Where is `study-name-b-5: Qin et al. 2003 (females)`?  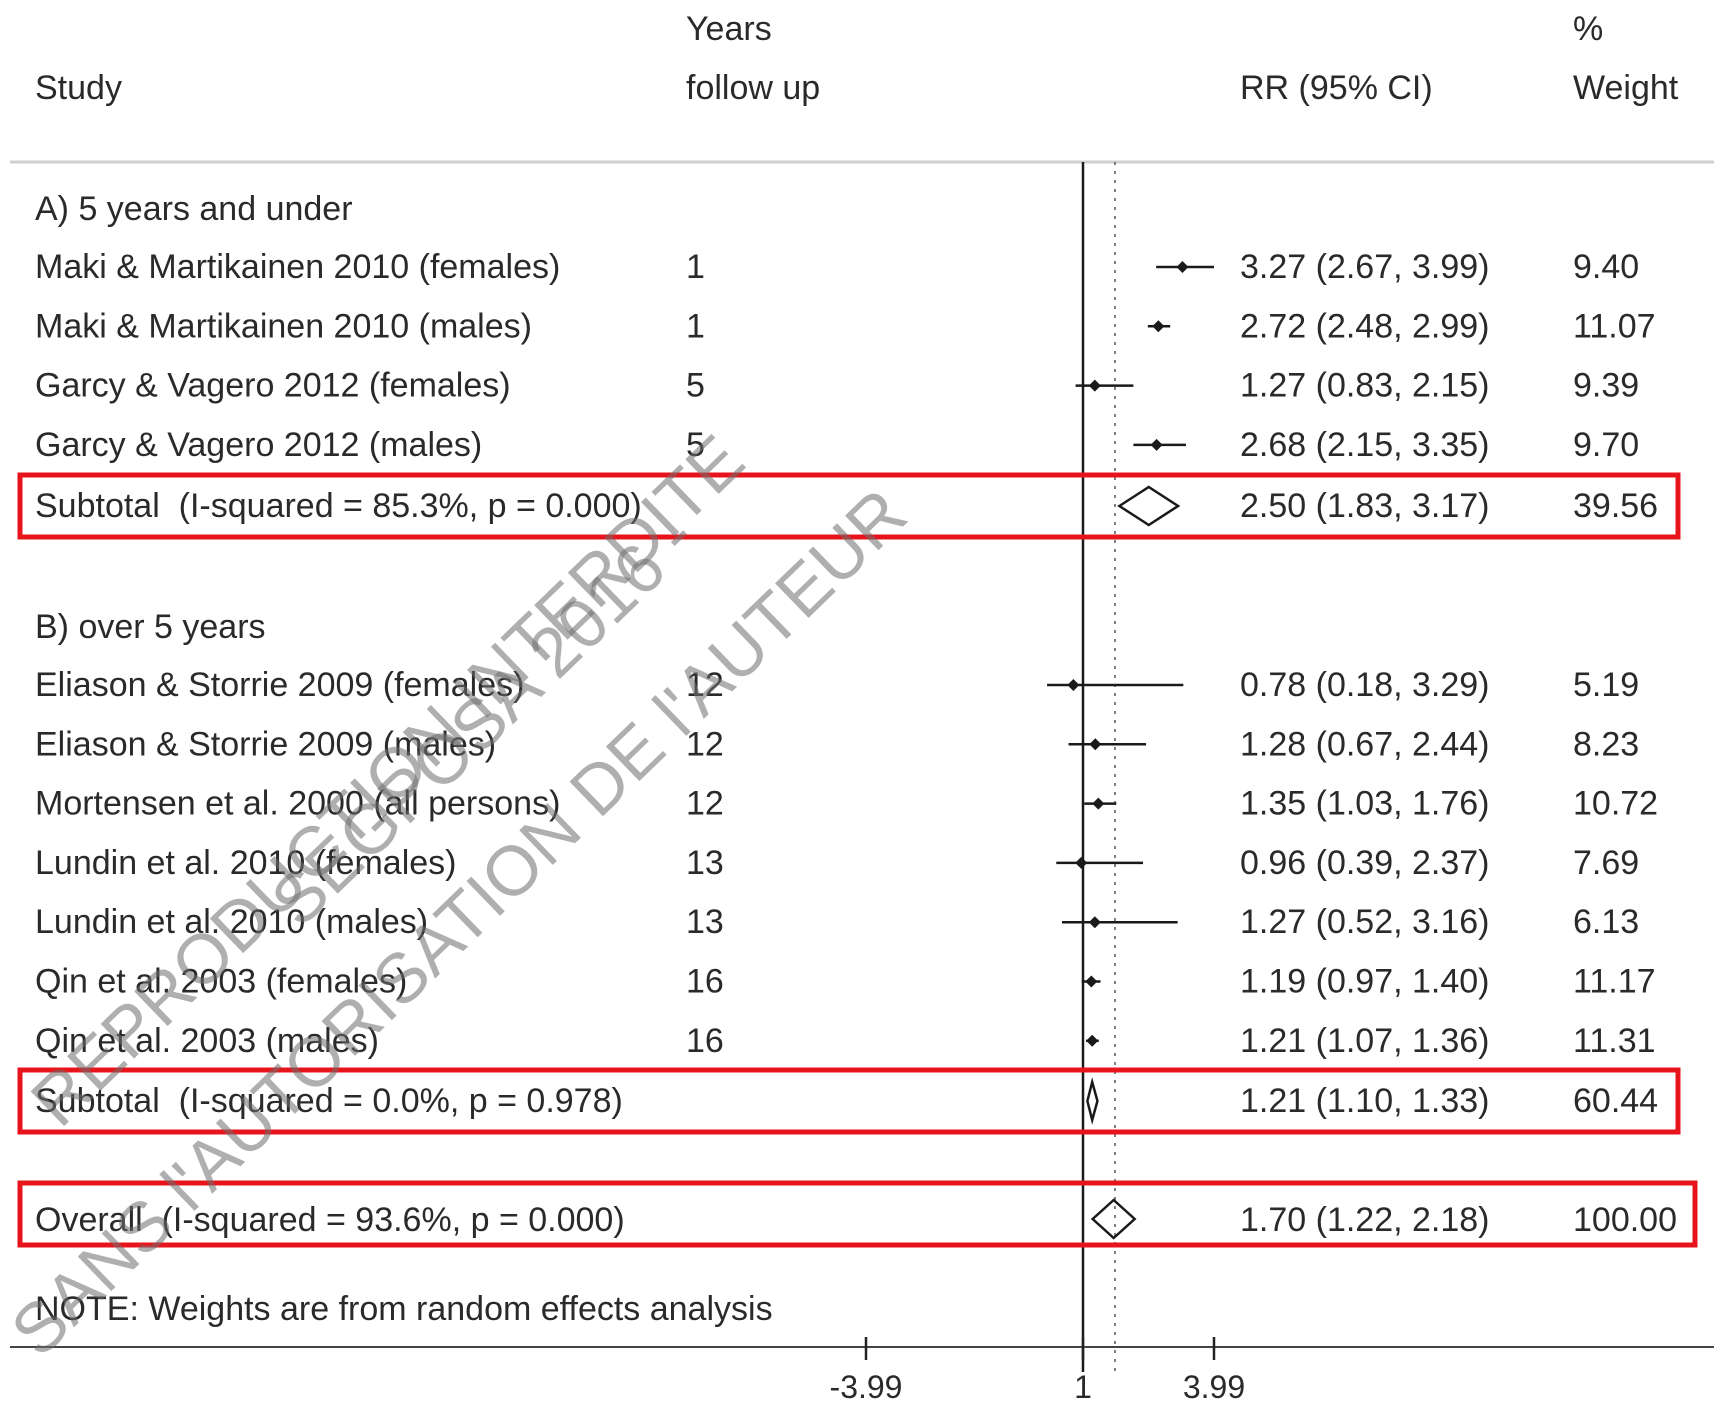 study-name-b-5: Qin et al. 2003 (females) is located at coordinates (221, 982).